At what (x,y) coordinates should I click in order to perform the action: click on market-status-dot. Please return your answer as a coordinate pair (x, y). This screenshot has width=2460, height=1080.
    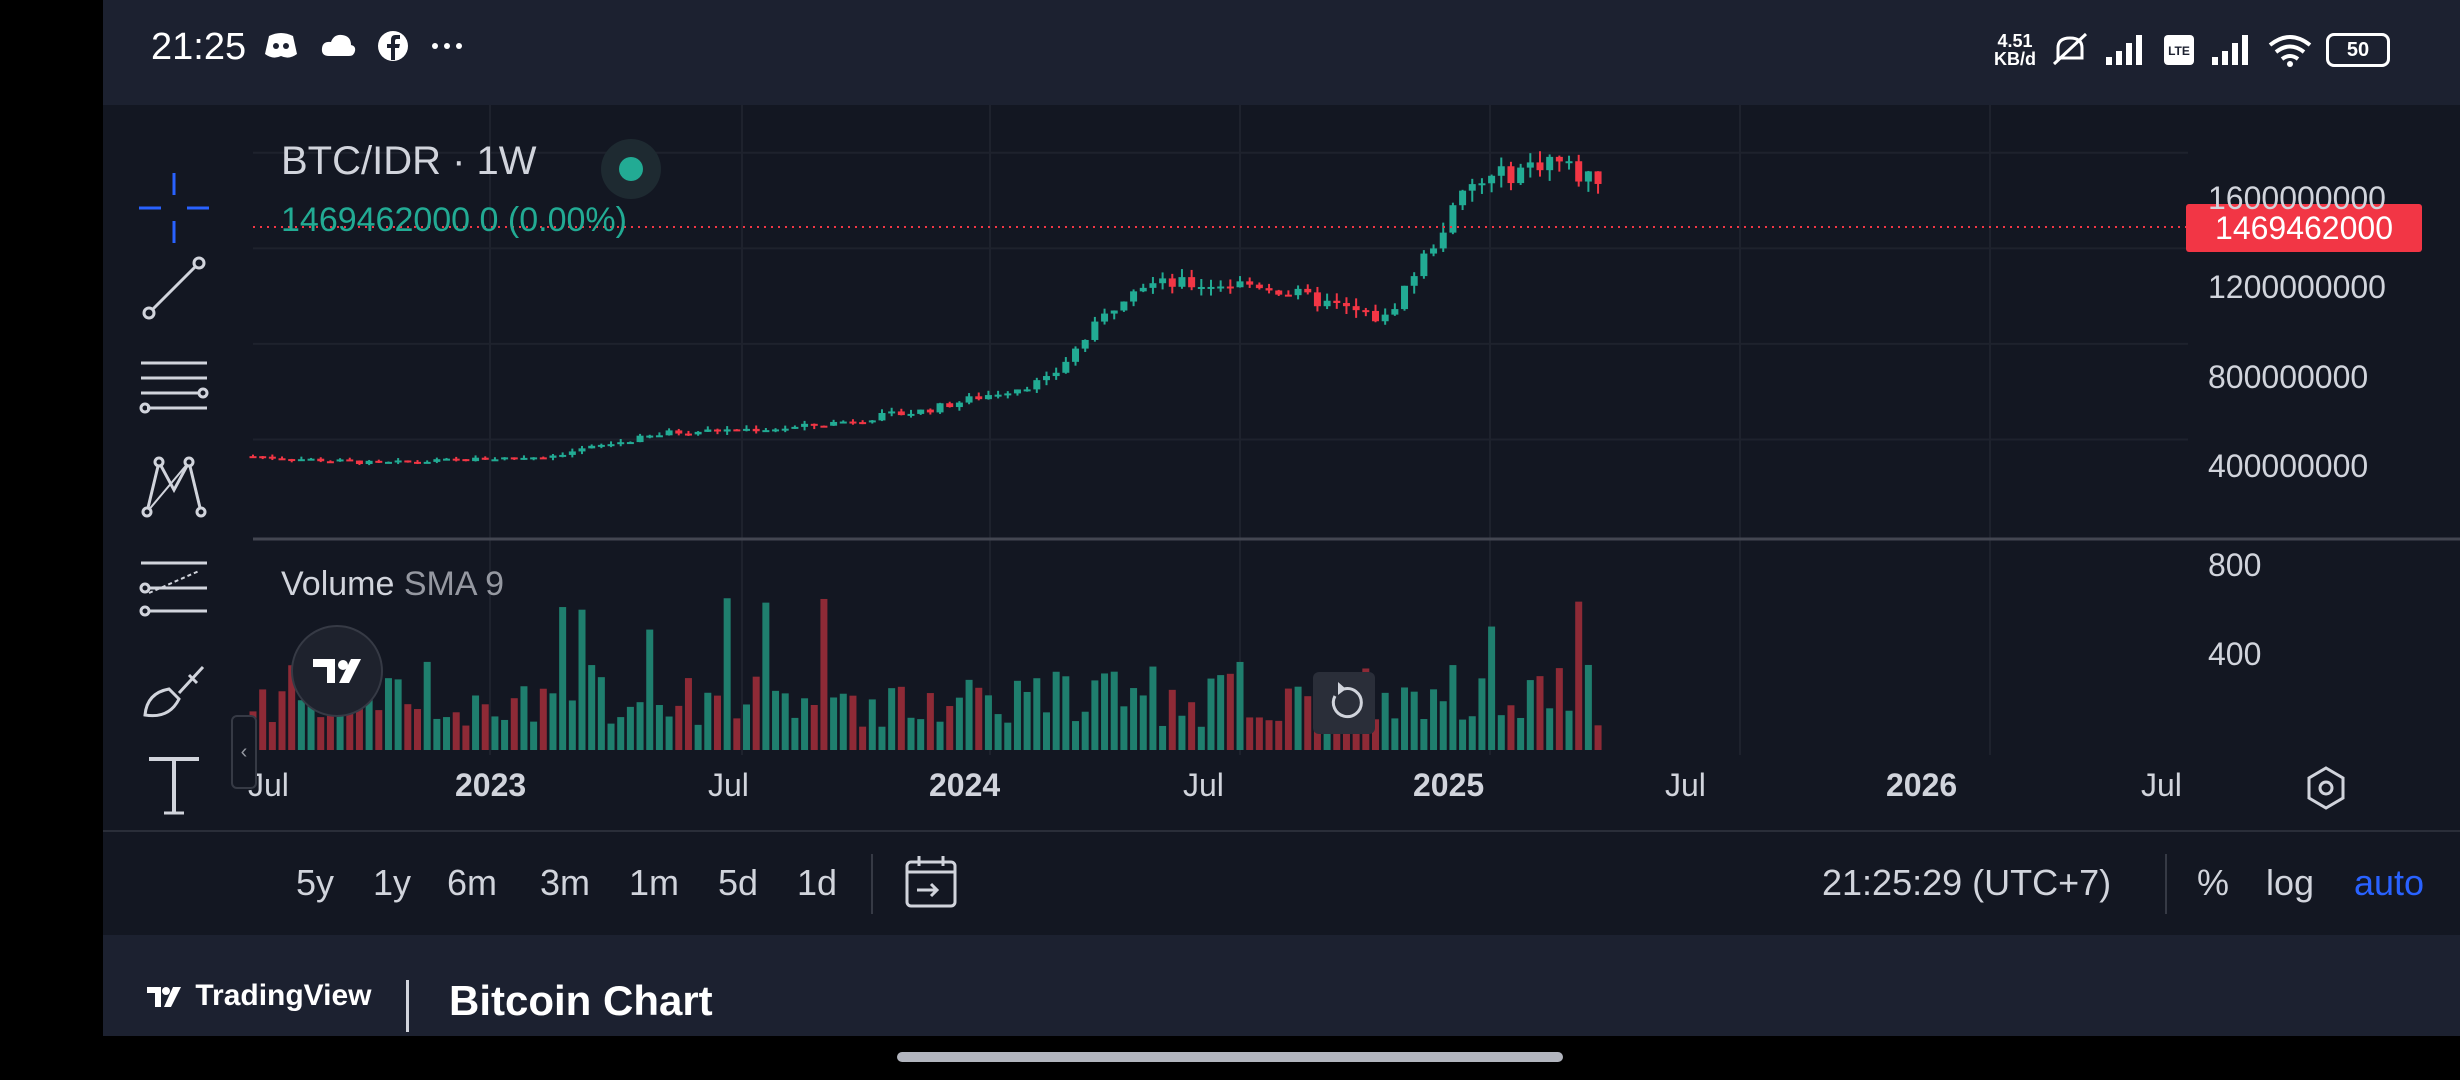
    Looking at the image, I should click on (631, 169).